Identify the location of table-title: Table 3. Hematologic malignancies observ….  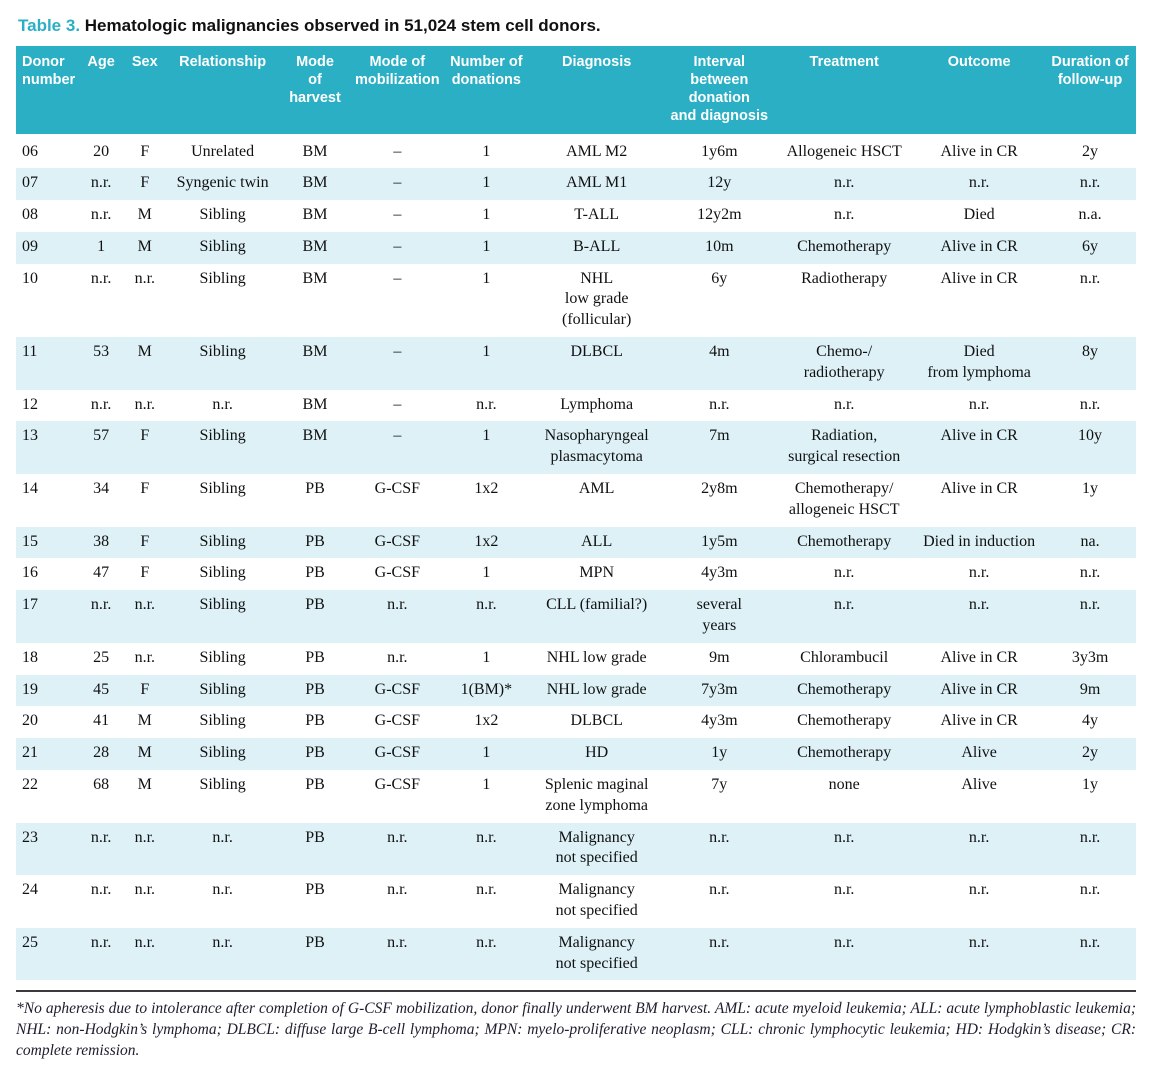
(576, 26).